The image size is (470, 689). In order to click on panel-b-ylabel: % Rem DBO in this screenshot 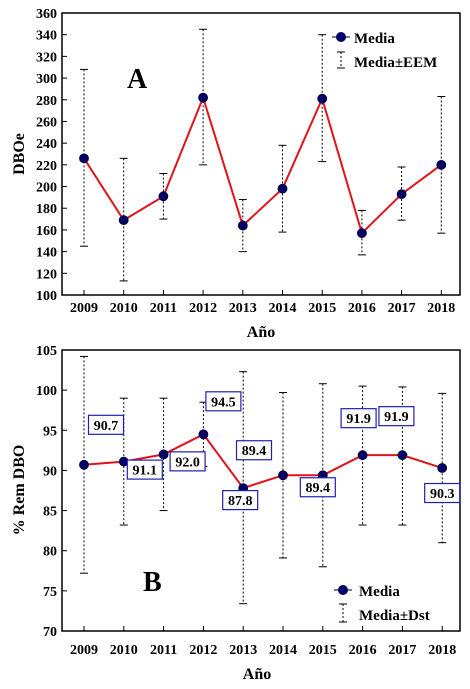, I will do `click(19, 490)`.